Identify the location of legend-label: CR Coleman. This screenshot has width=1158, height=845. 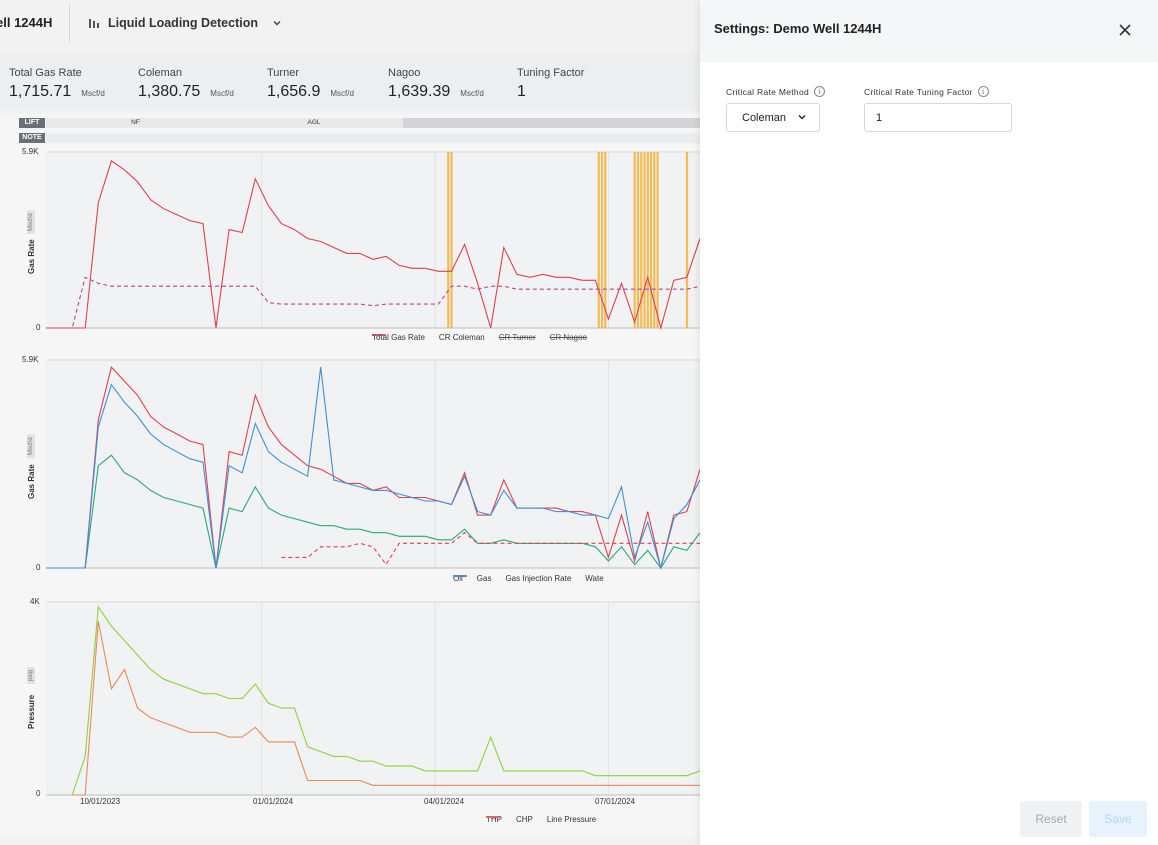
(461, 337).